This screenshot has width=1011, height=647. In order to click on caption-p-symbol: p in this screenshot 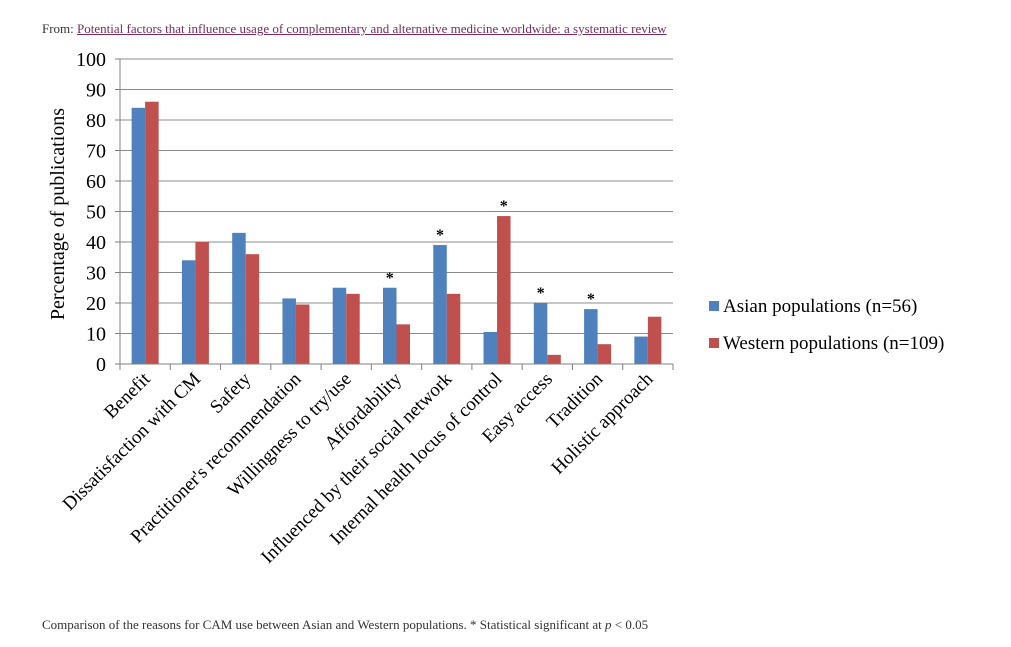, I will do `click(608, 624)`.